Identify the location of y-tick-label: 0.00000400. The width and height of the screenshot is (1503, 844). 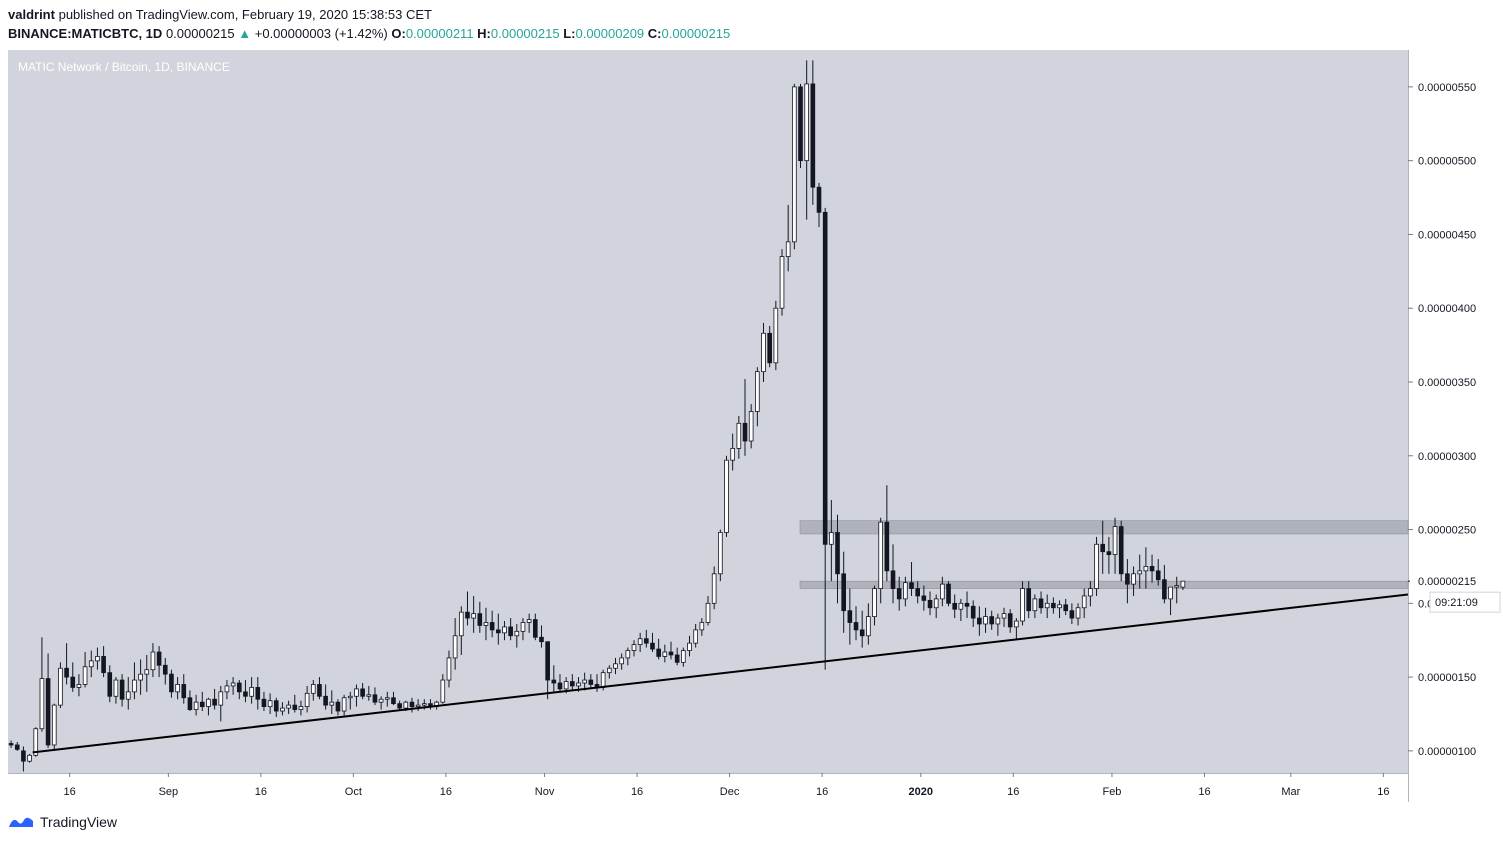
(1447, 309).